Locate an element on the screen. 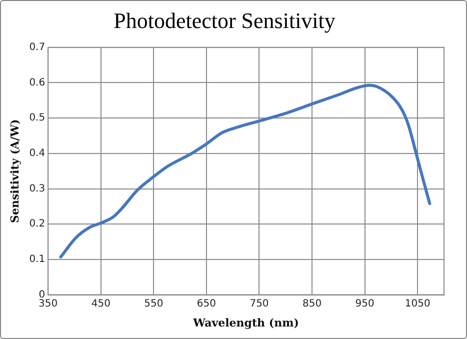 This screenshot has width=467, height=339. chart-title: Photodetector Sensitivity is located at coordinates (225, 20).